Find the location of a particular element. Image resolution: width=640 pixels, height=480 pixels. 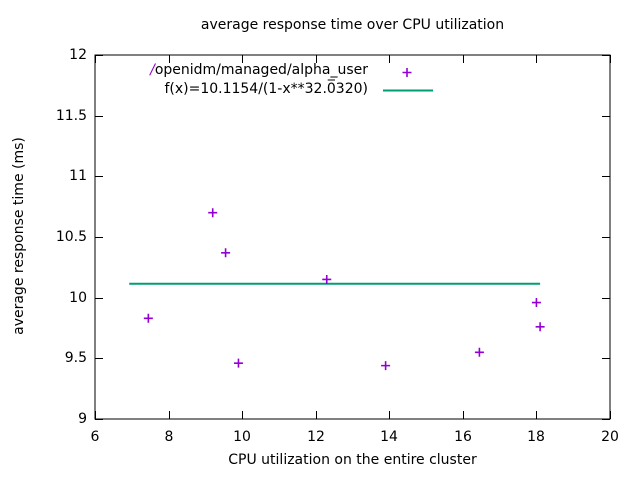

legend-series-marker is located at coordinates (407, 72).